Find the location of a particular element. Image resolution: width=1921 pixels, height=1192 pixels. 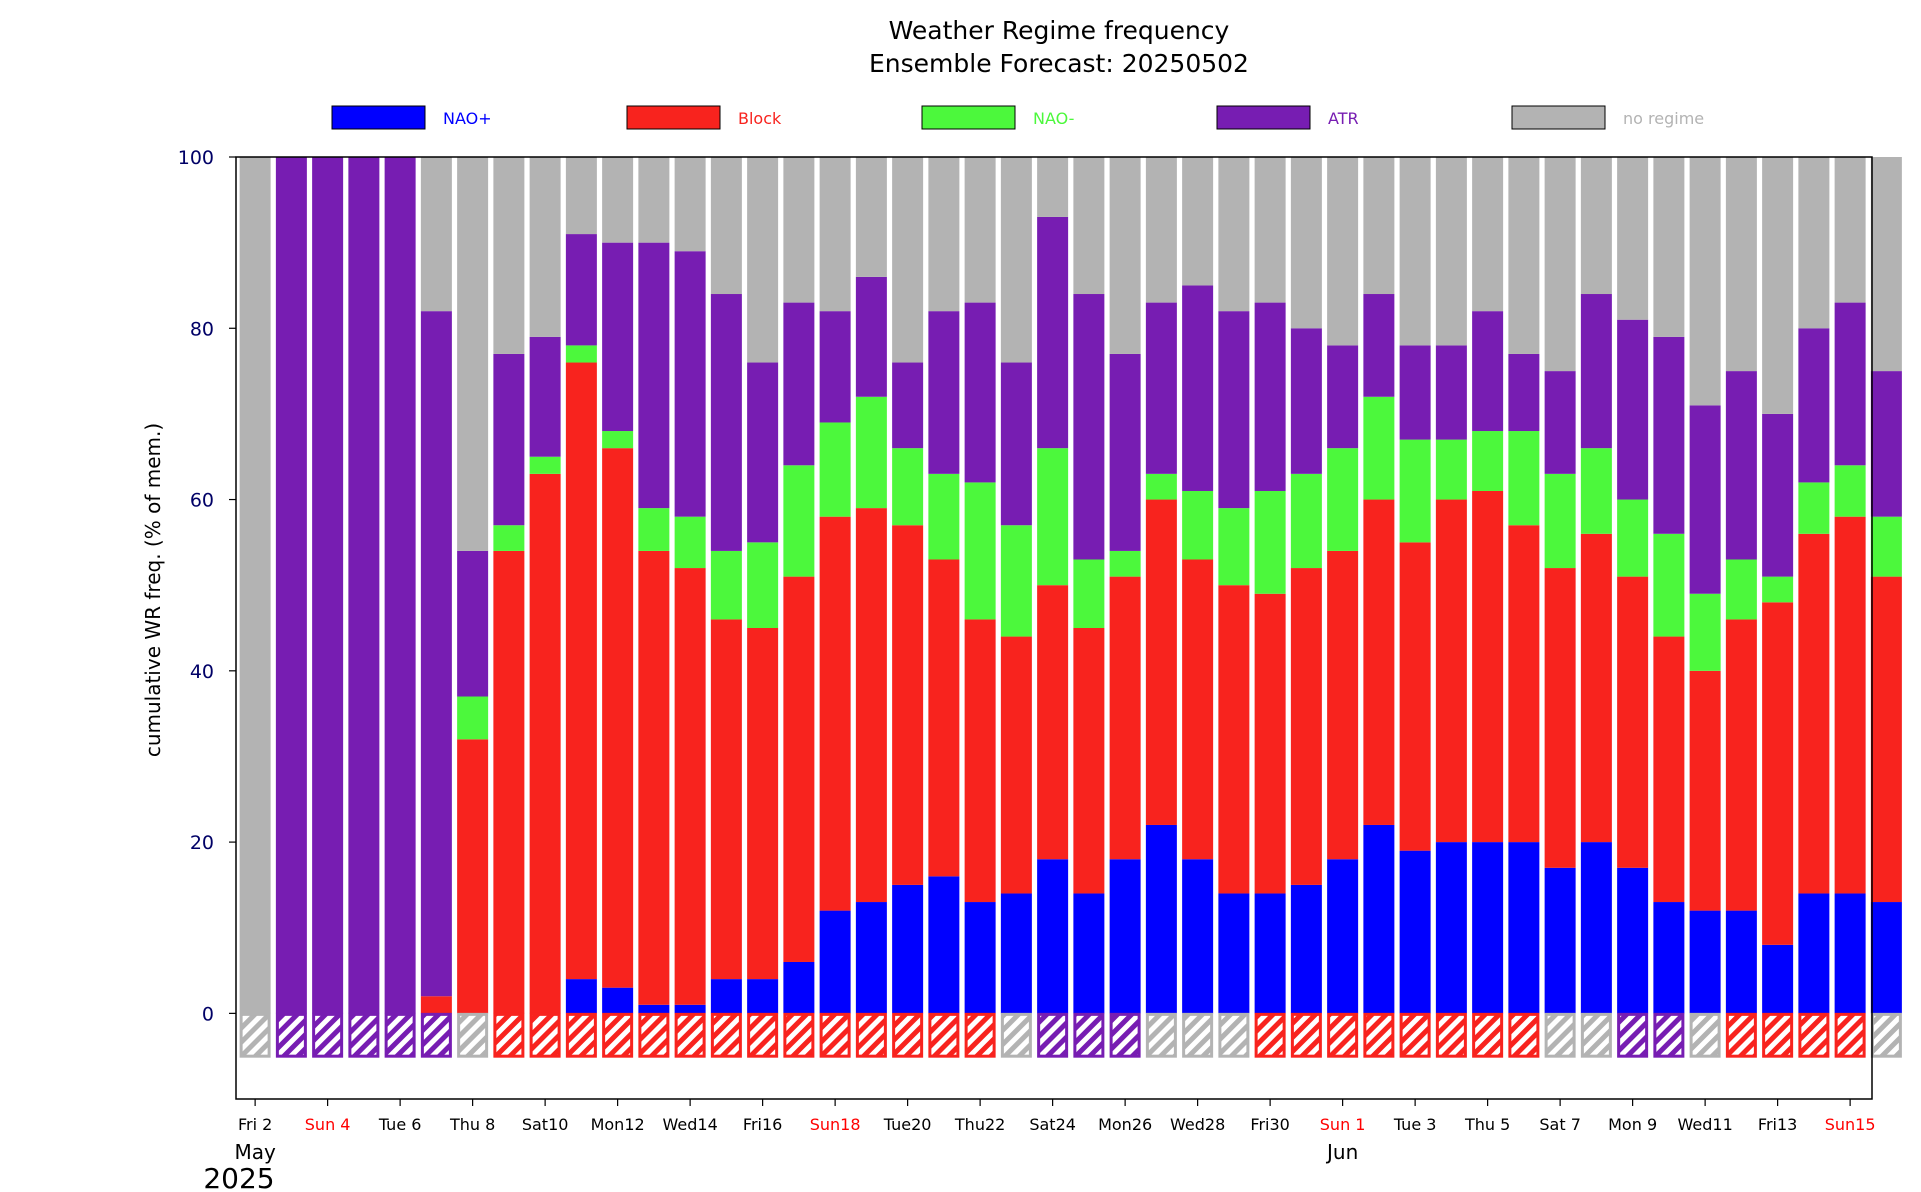

legend: NAO+ Block NAO- ATR no regime is located at coordinates (1017, 117).